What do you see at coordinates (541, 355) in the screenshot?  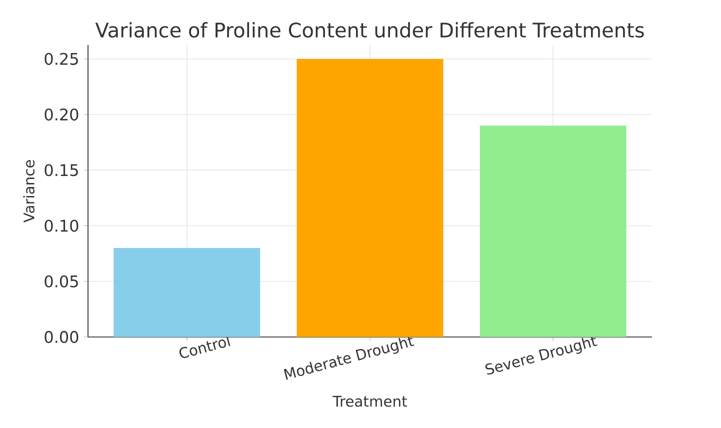 I see `x-tick-label: Severe Drought` at bounding box center [541, 355].